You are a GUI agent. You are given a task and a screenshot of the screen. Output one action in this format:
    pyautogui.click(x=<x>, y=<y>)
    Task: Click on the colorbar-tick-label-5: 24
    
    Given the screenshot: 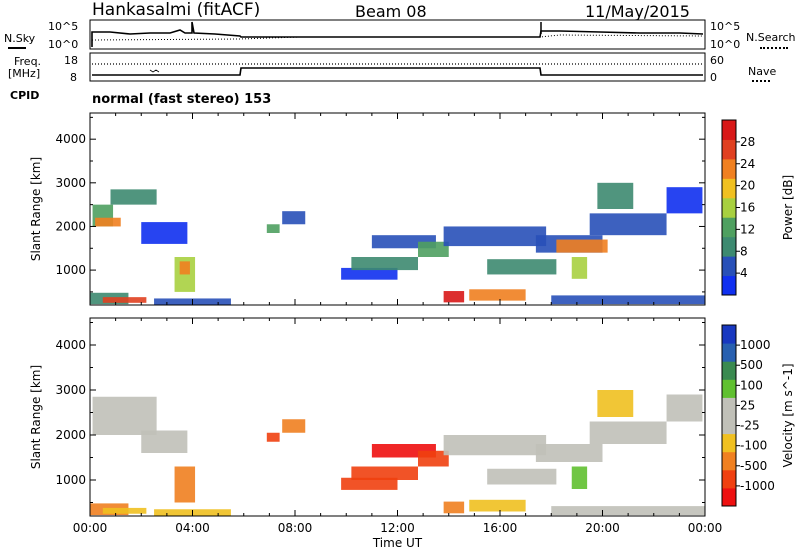 What is the action you would take?
    pyautogui.click(x=747, y=164)
    